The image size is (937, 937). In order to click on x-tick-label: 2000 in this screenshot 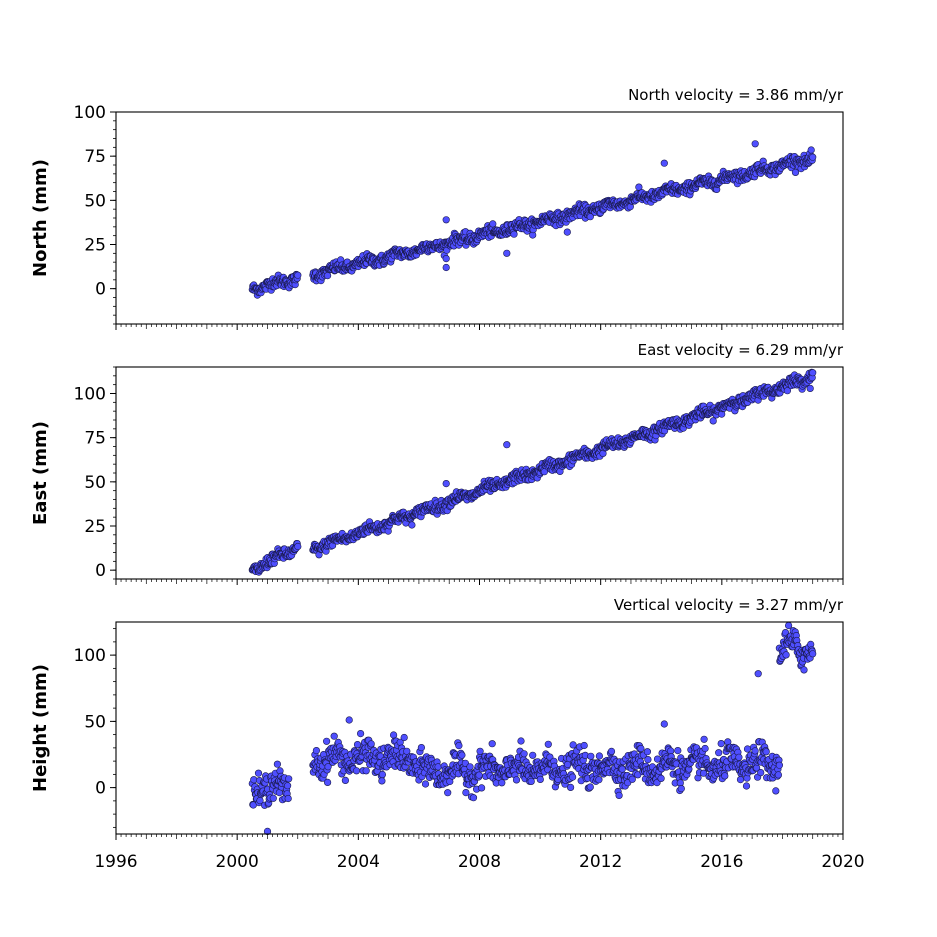, I will do `click(237, 862)`.